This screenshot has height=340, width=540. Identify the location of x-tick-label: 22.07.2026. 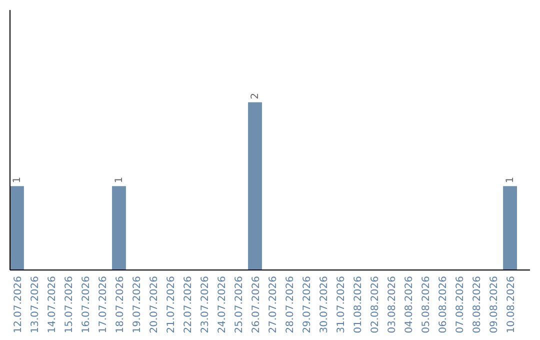
(188, 305).